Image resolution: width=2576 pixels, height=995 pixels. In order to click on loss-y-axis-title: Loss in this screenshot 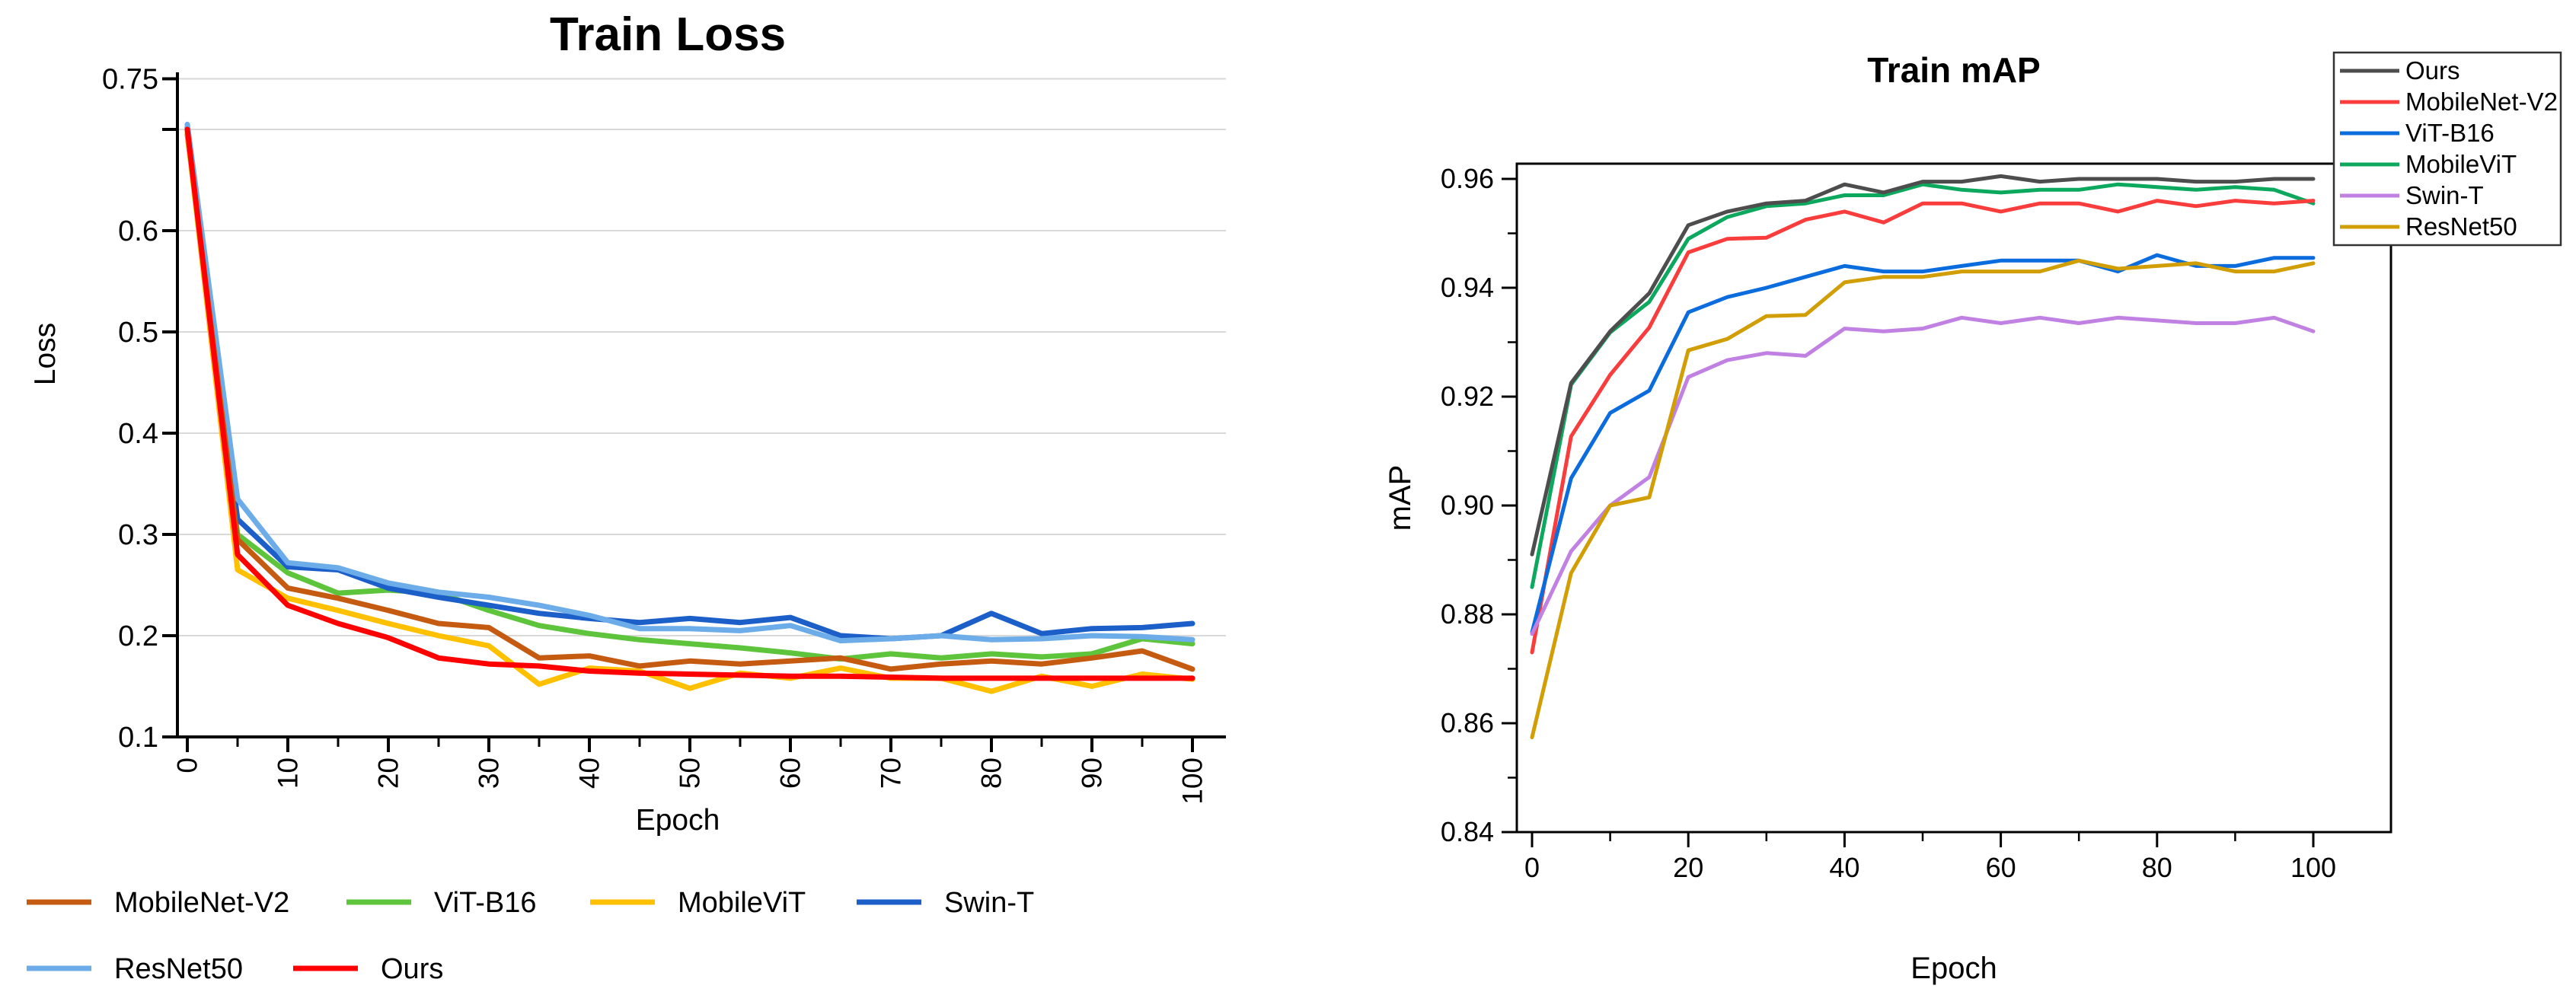, I will do `click(45, 354)`.